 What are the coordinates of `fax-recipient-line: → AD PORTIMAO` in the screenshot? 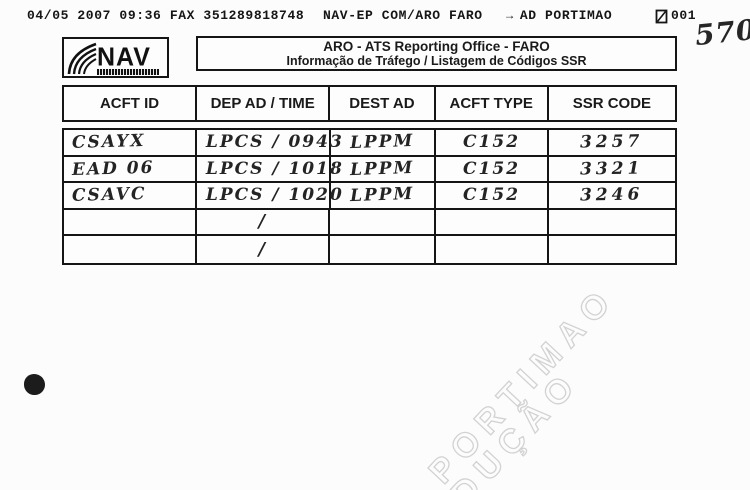 It's located at (559, 15).